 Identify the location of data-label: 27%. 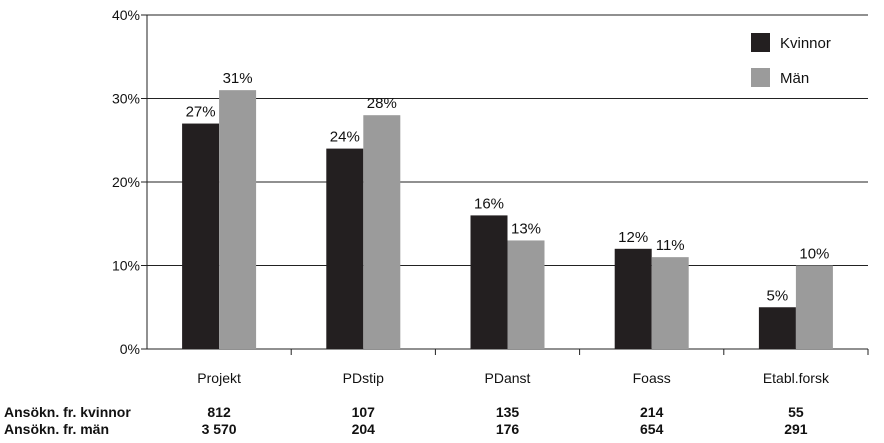
(201, 112).